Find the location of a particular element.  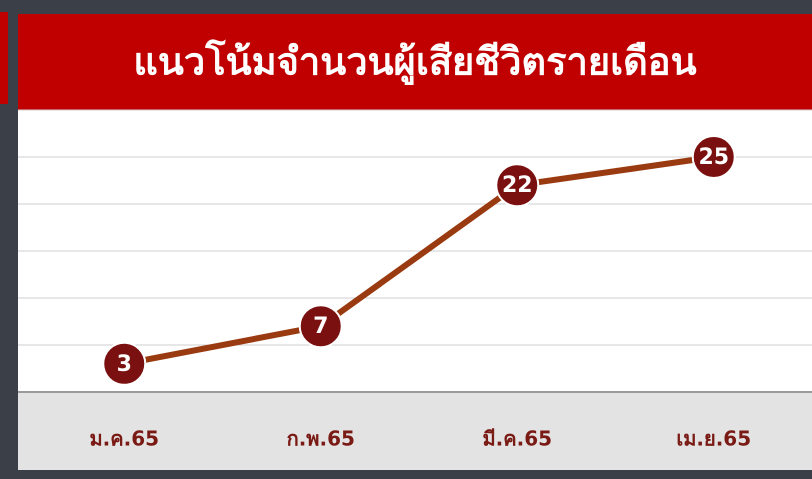

data-label: 22 is located at coordinates (517, 185).